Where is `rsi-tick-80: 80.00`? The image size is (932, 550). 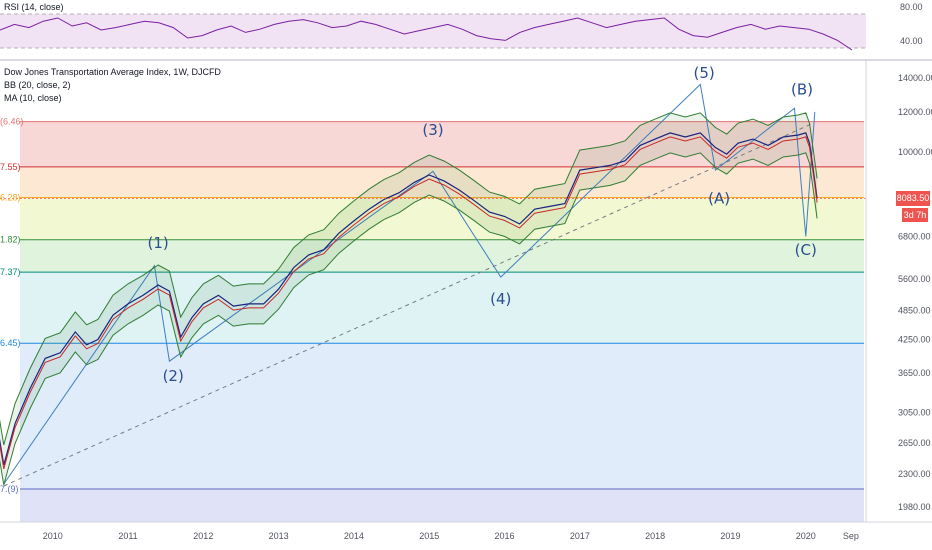
rsi-tick-80: 80.00 is located at coordinates (911, 7).